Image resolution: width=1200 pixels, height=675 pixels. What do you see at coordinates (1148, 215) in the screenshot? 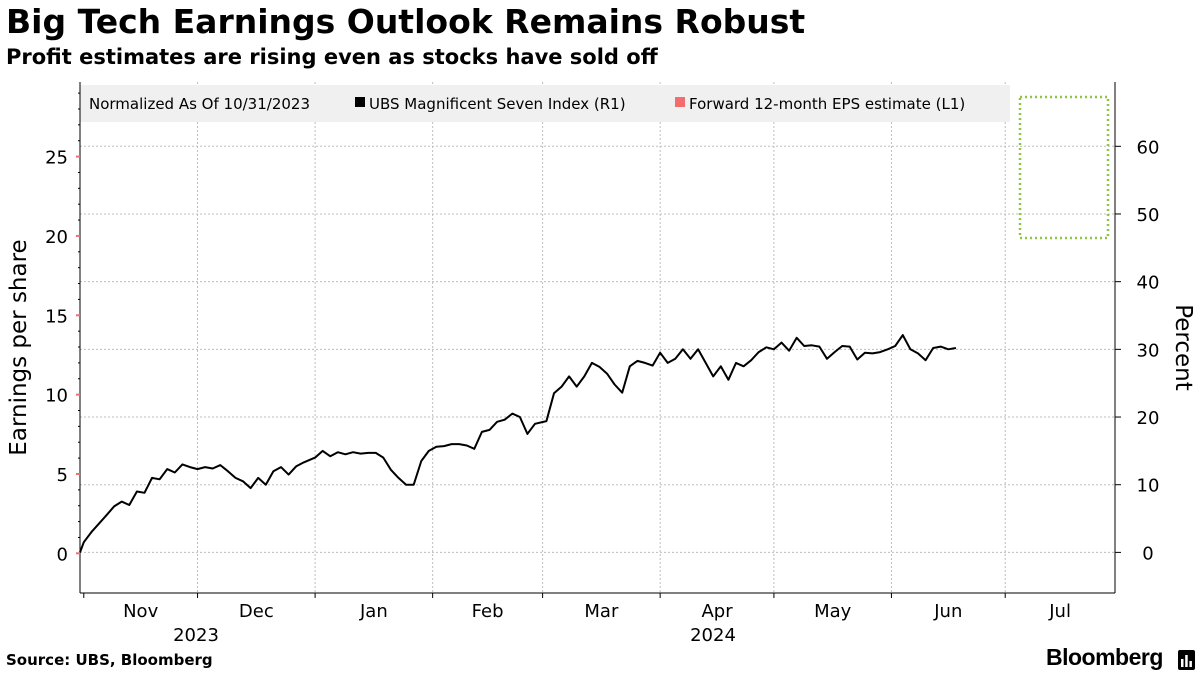
I see `right-tick-label: 50` at bounding box center [1148, 215].